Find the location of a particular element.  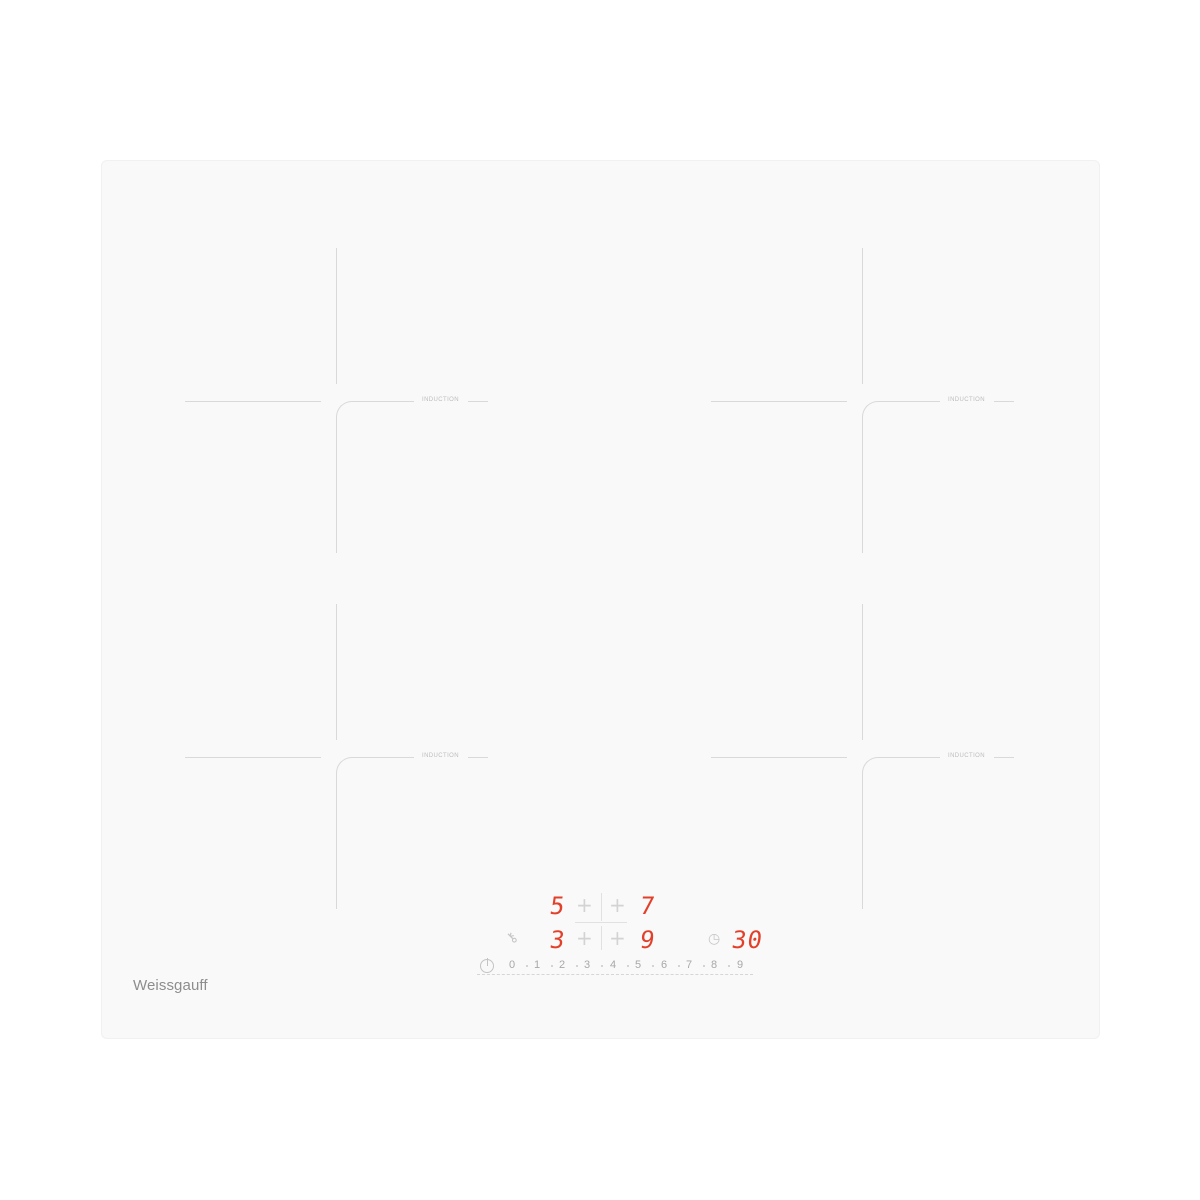

power-icon is located at coordinates (487, 965).